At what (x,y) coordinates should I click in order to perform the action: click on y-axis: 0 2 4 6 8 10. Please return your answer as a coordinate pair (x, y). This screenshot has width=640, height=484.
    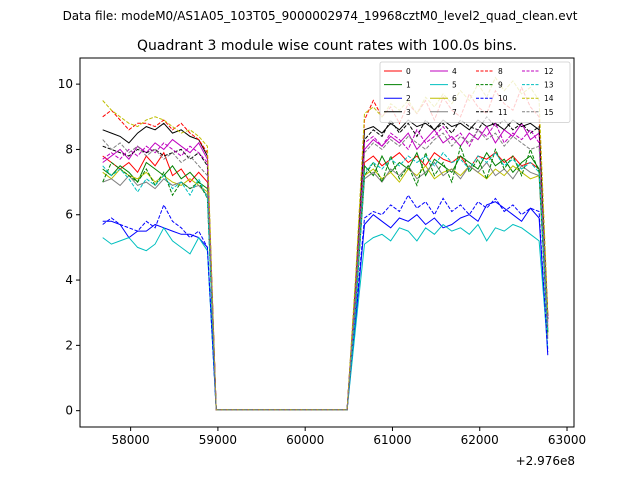
    Looking at the image, I should click on (69, 247).